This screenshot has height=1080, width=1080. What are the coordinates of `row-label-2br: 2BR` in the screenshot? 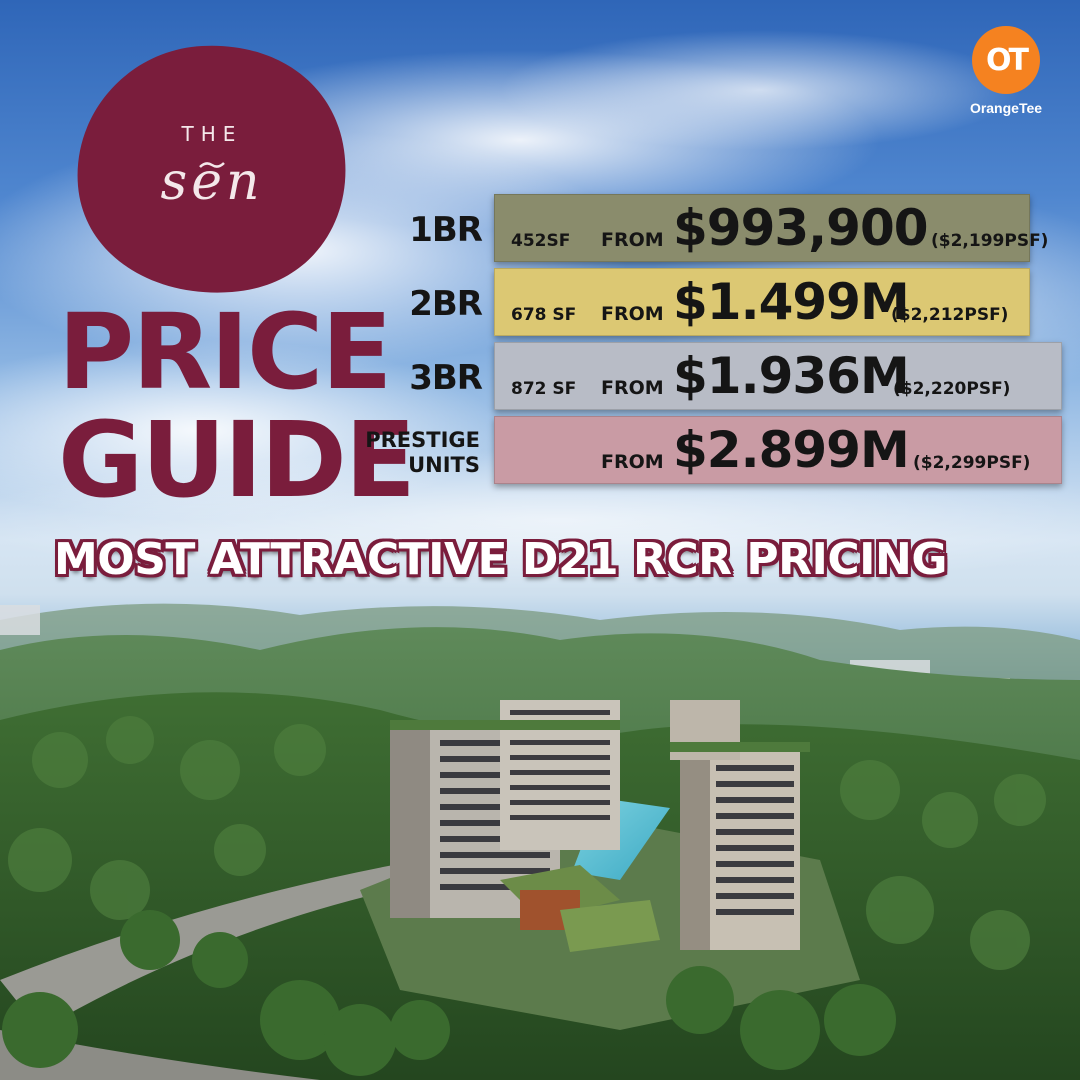 It's located at (446, 304).